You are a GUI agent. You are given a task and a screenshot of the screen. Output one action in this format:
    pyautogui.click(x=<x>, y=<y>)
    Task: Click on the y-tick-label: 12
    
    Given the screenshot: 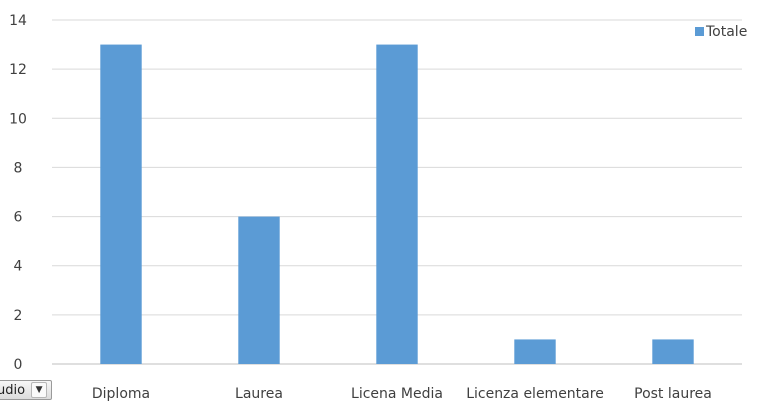 What is the action you would take?
    pyautogui.click(x=18, y=70)
    